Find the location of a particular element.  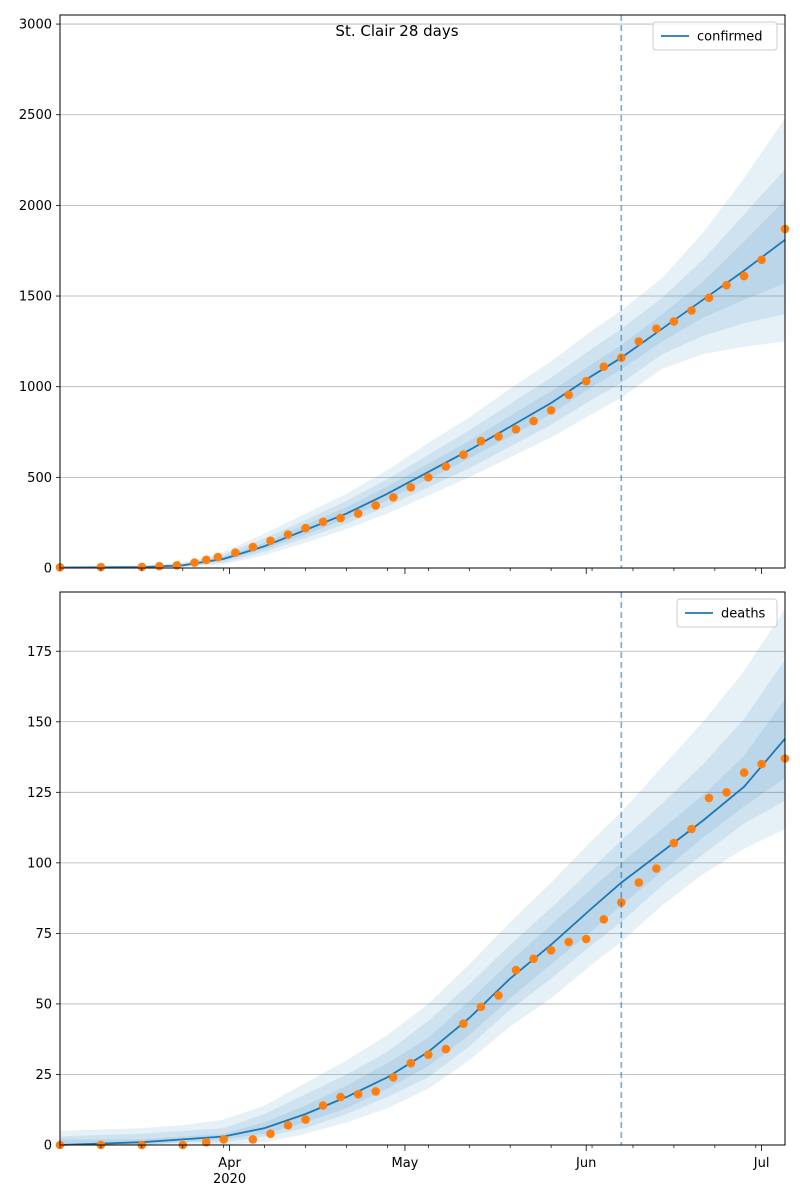

legend: deaths is located at coordinates (727, 613).